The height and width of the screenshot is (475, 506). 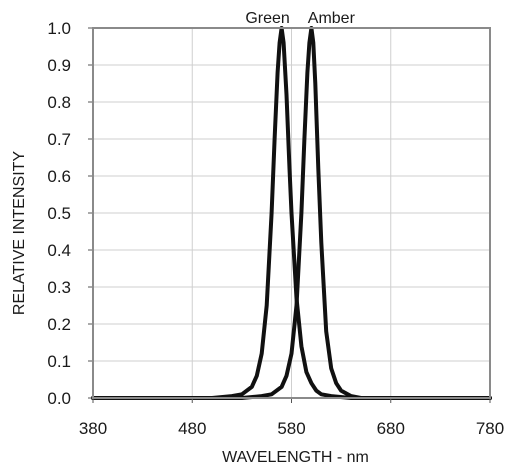 I want to click on x-tick-label: 380, so click(x=93, y=428).